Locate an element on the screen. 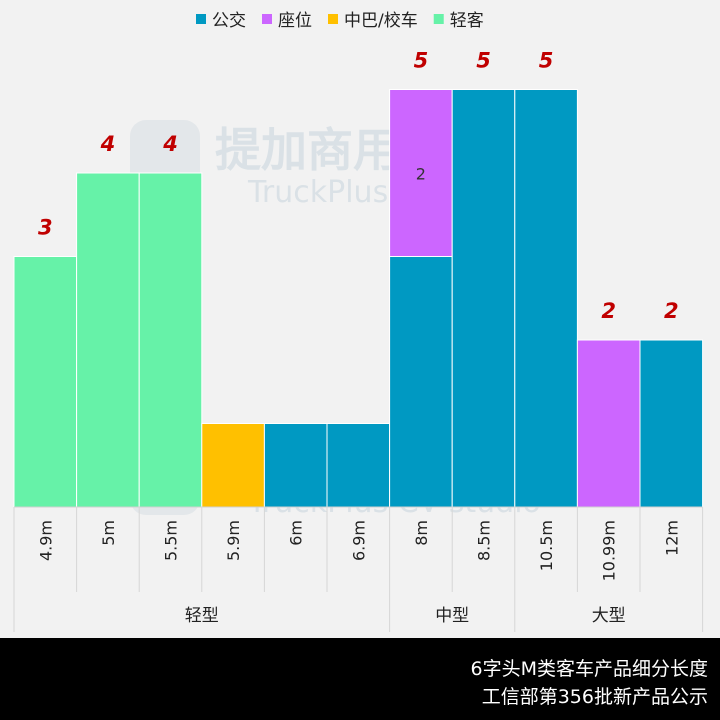 The width and height of the screenshot is (720, 720). bar-10.5m-0 is located at coordinates (546, 298).